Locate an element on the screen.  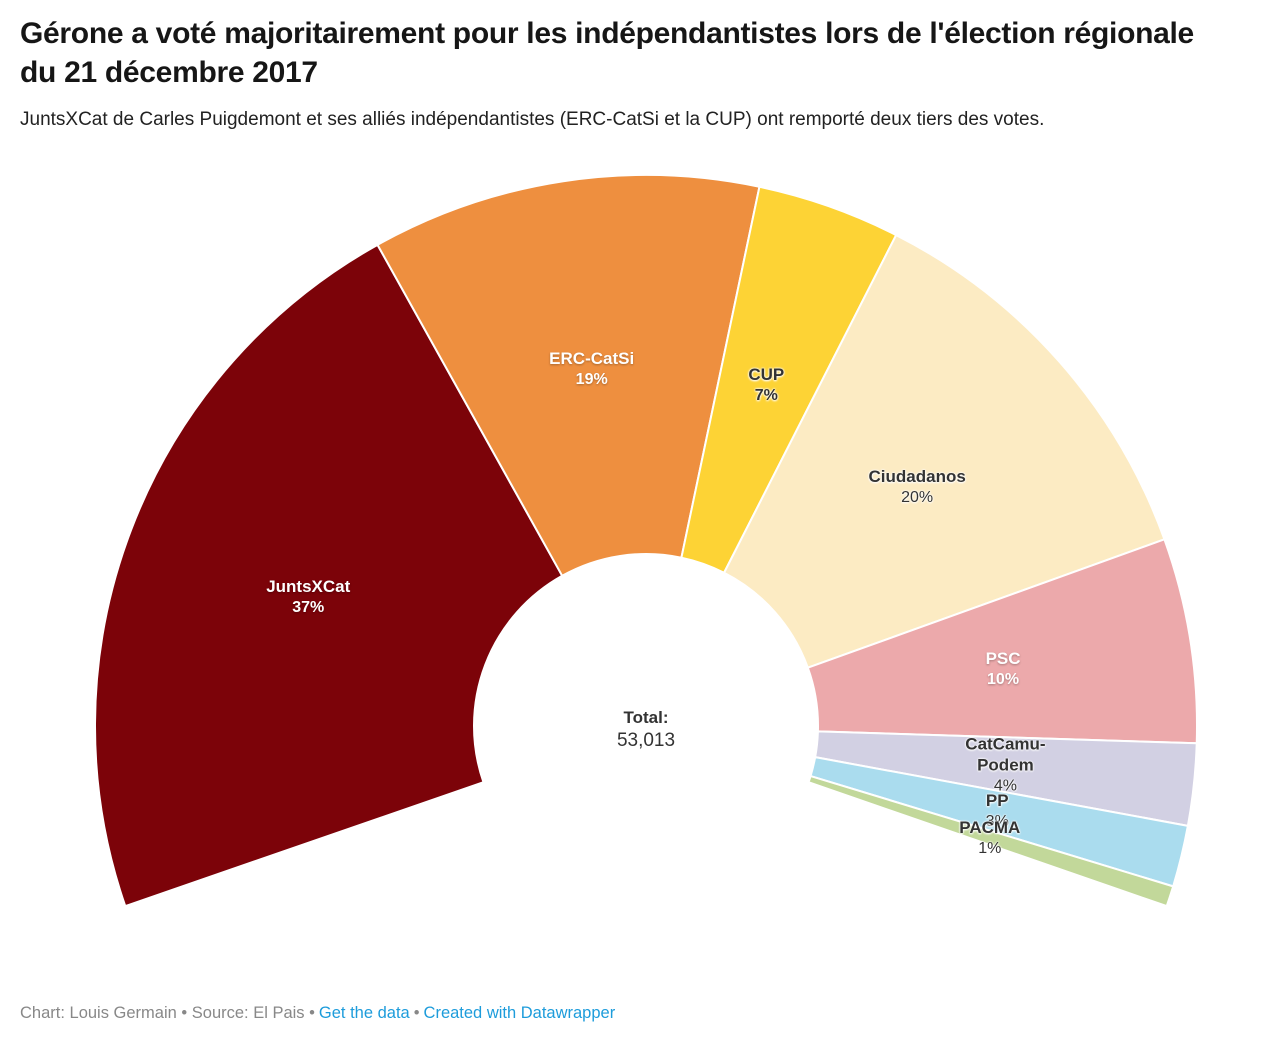
total-label: Total: 53,013 is located at coordinates (646, 729).